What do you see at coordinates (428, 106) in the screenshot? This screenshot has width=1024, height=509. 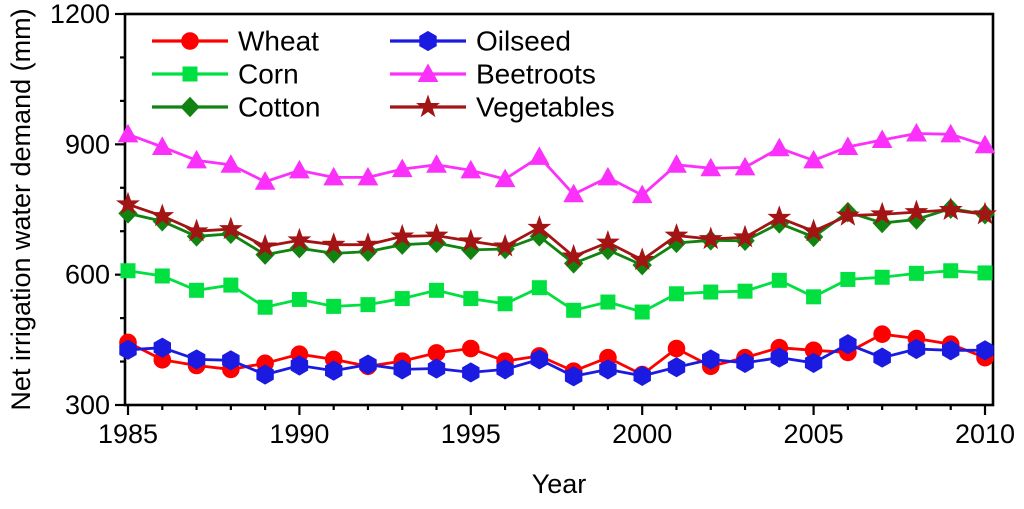 I see `legend-marker-star-icon` at bounding box center [428, 106].